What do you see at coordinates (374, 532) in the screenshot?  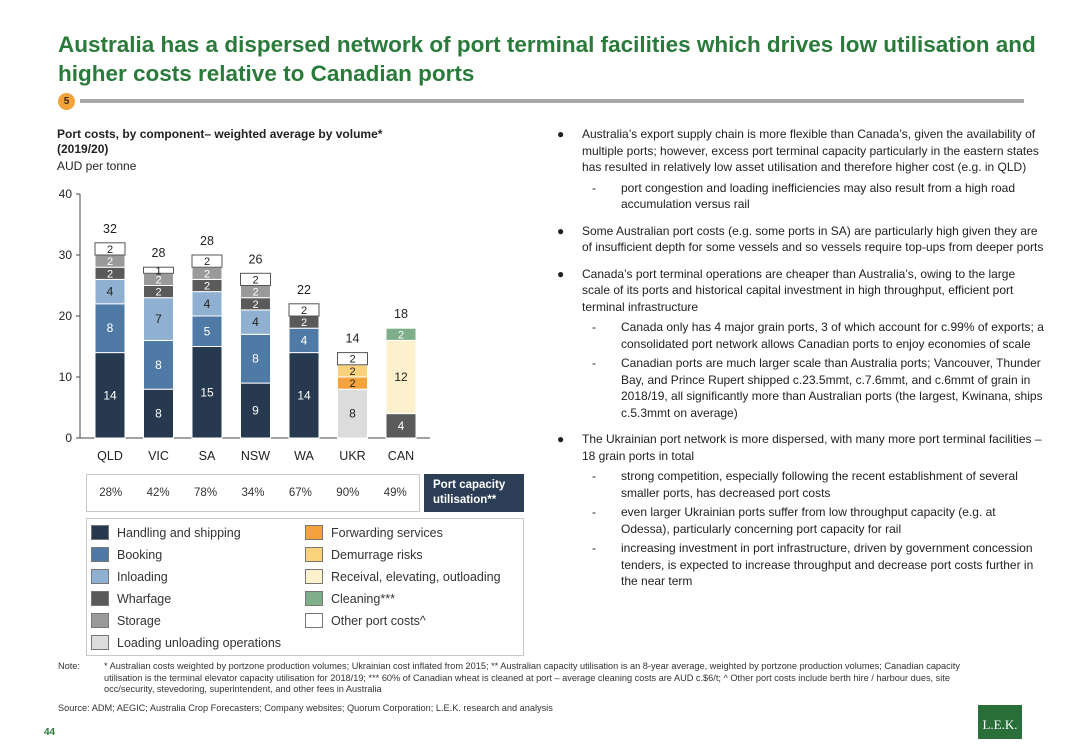 I see `legend-item: Forwarding services` at bounding box center [374, 532].